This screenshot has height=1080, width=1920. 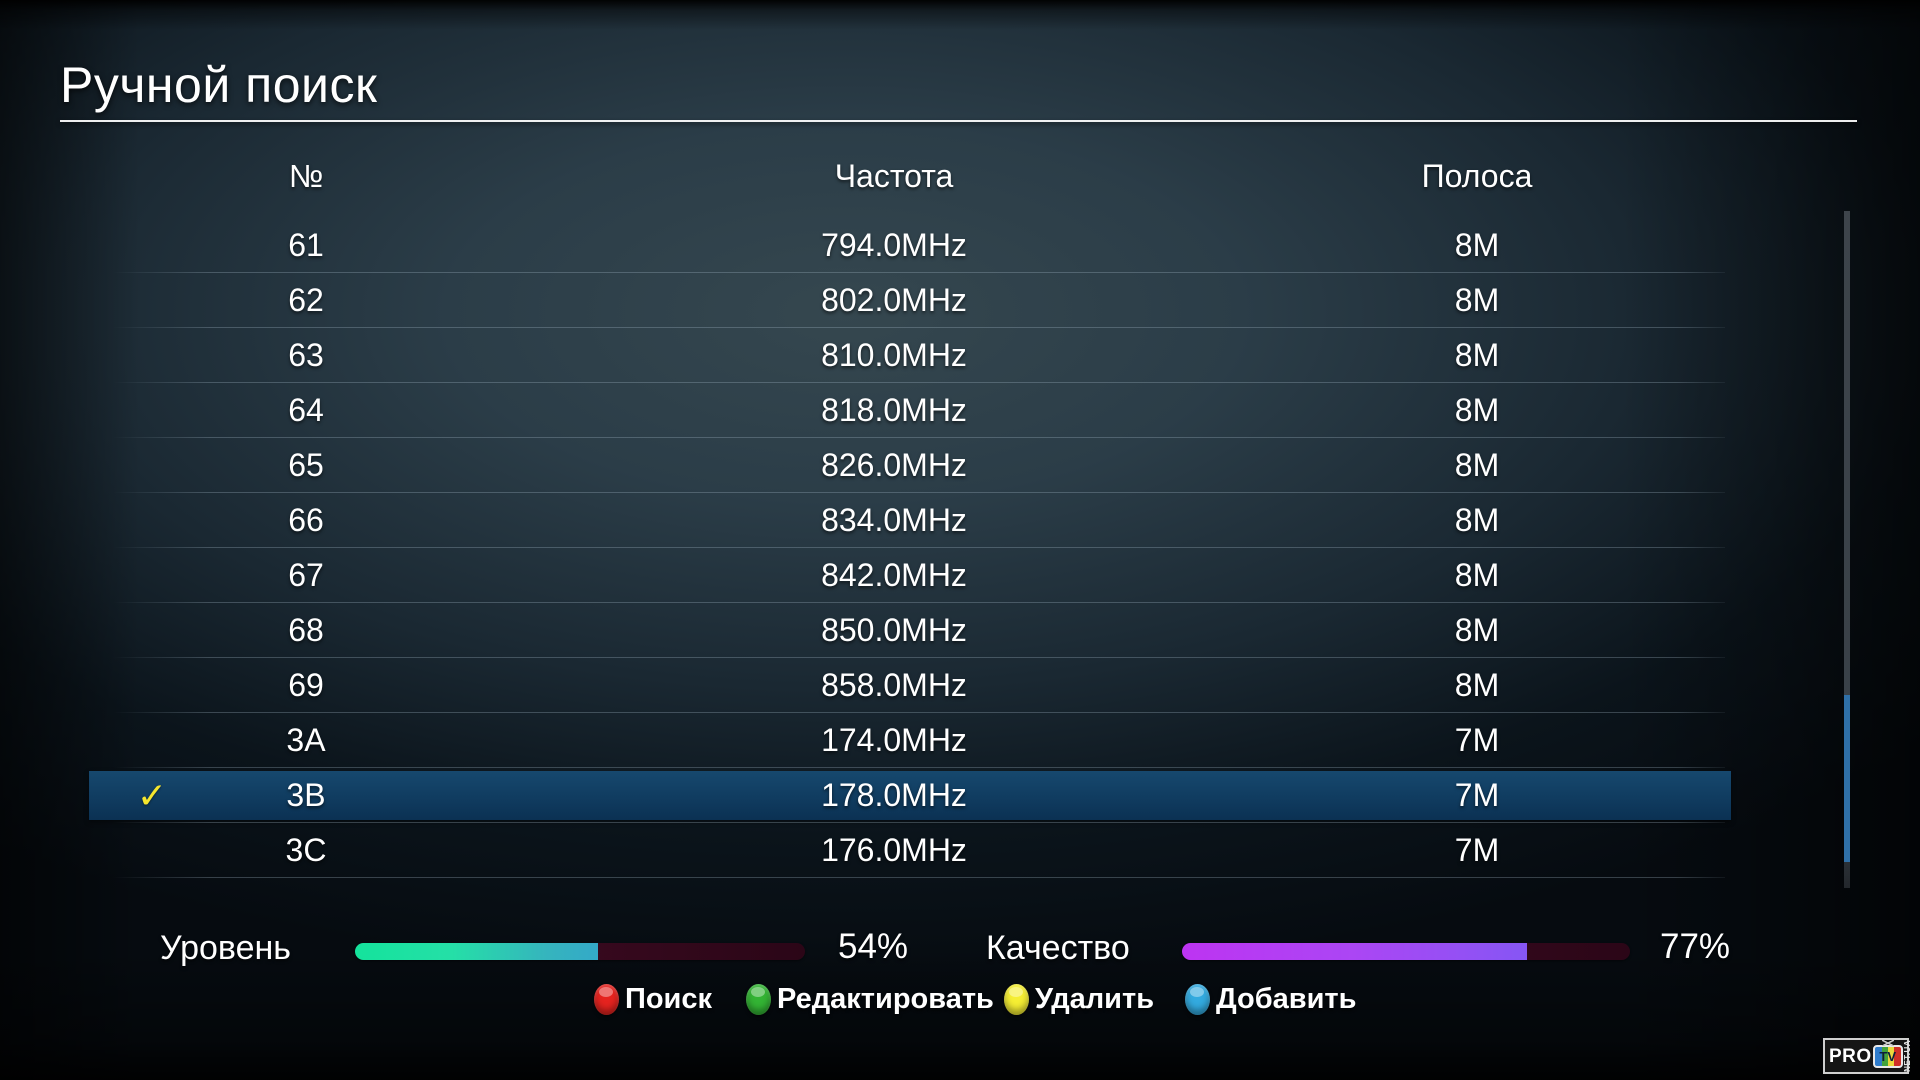 What do you see at coordinates (669, 998) in the screenshot?
I see `red-key-label: Поиск` at bounding box center [669, 998].